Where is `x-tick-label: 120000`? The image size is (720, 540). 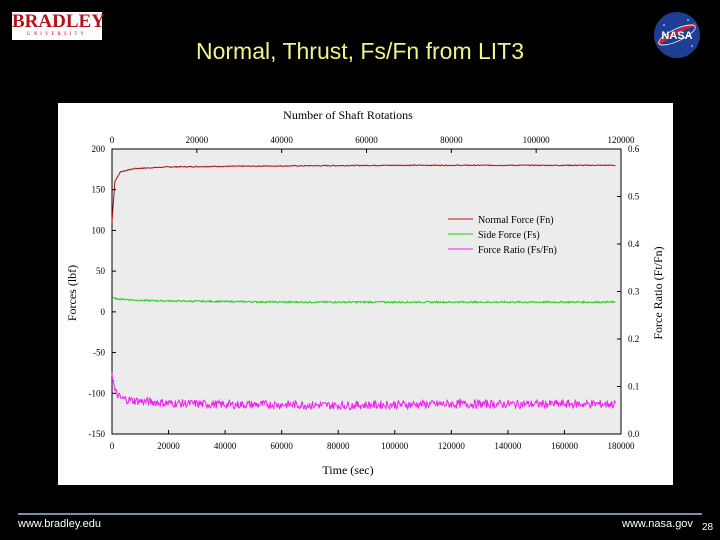
x-tick-label: 120000 is located at coordinates (452, 446).